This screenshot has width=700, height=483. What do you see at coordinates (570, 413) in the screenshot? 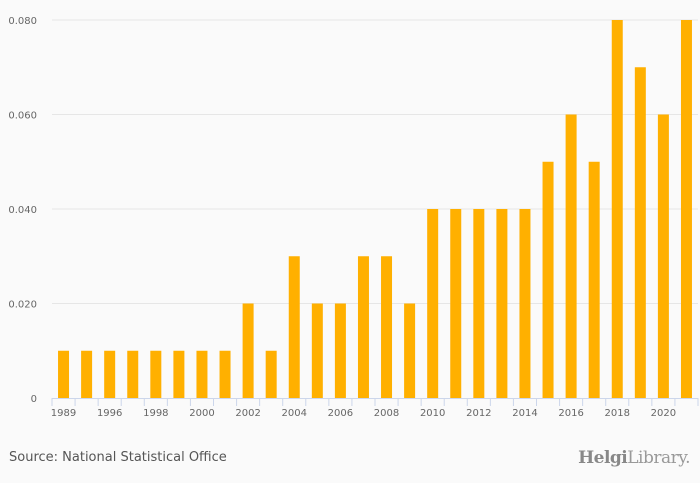
I see `x-tick-label: 2016` at bounding box center [570, 413].